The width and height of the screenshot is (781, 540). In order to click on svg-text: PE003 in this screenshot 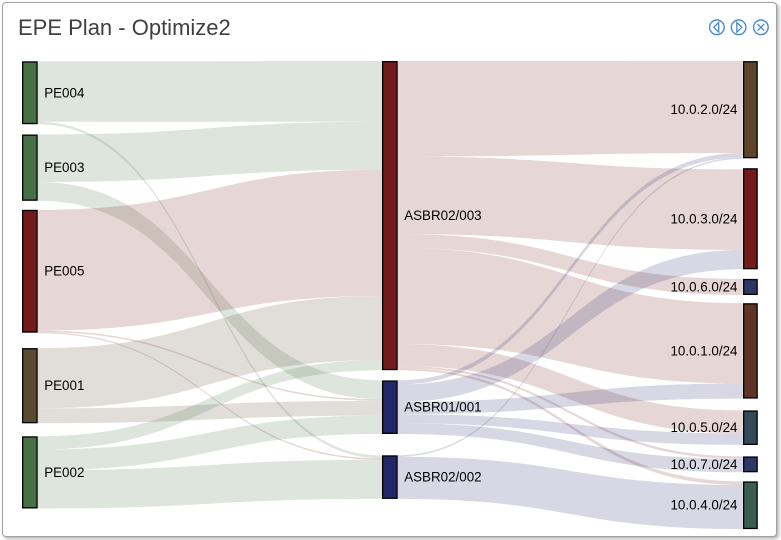, I will do `click(64, 167)`.